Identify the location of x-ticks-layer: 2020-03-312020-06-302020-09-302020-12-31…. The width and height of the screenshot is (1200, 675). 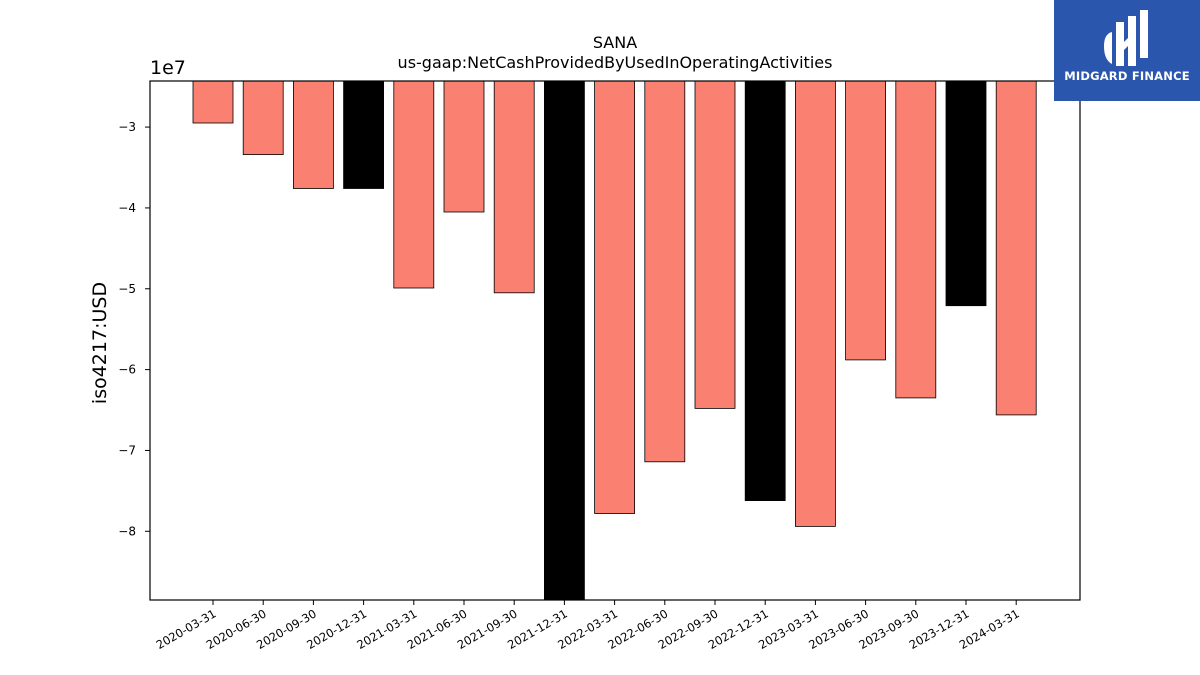
(588, 626).